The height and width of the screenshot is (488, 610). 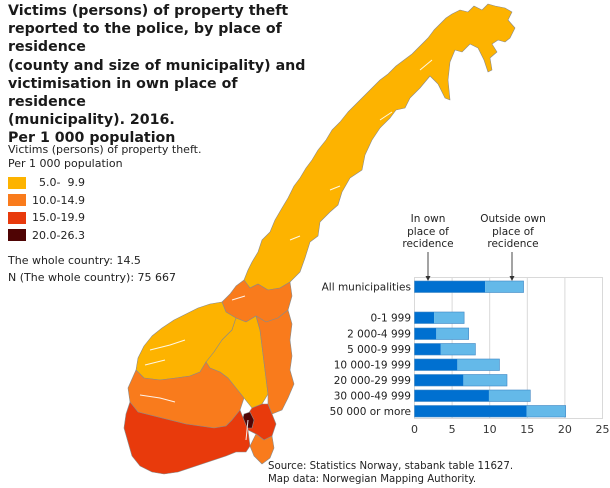 What do you see at coordinates (379, 335) in the screenshot?
I see `category-label: 2 000-4 999` at bounding box center [379, 335].